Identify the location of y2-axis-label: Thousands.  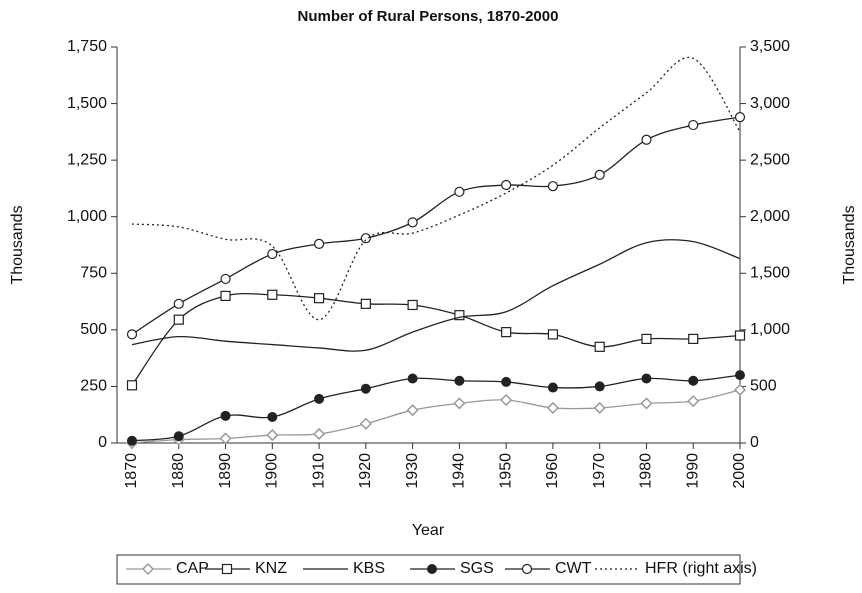
(849, 244).